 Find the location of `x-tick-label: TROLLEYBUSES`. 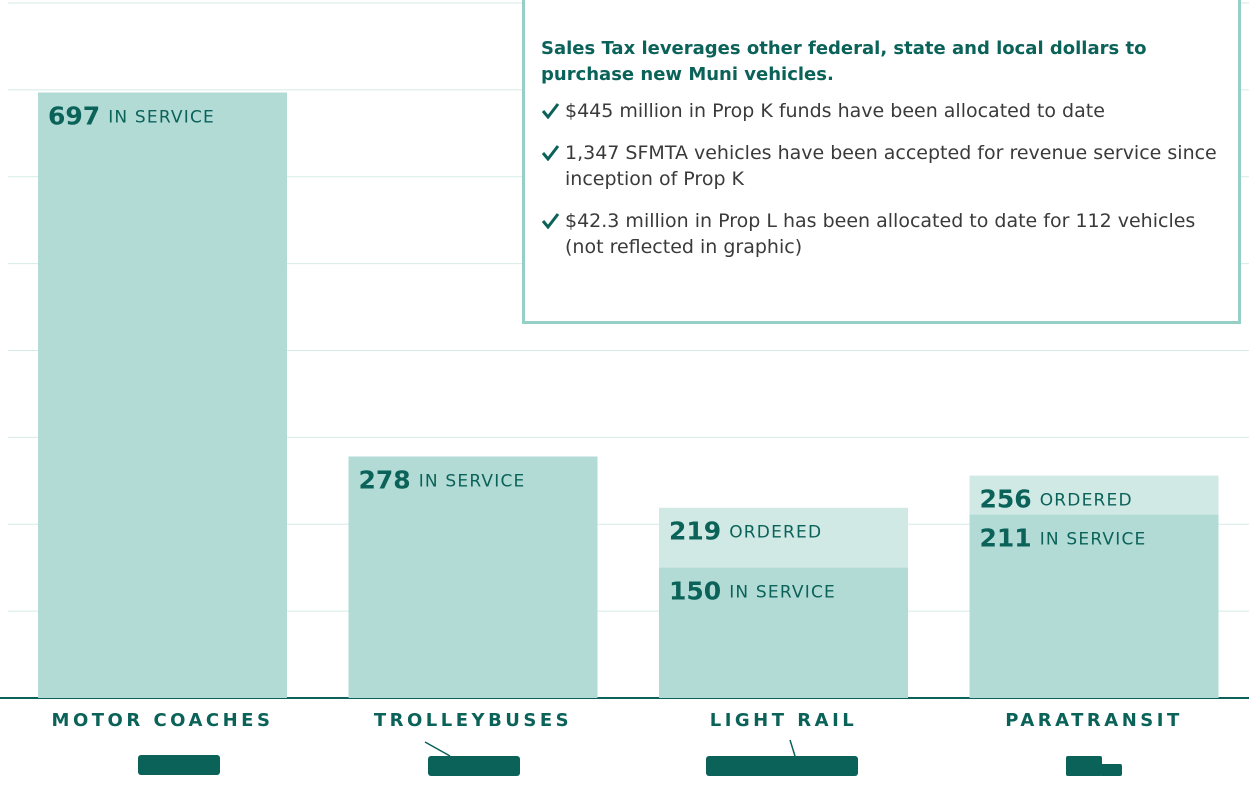

x-tick-label: TROLLEYBUSES is located at coordinates (473, 720).